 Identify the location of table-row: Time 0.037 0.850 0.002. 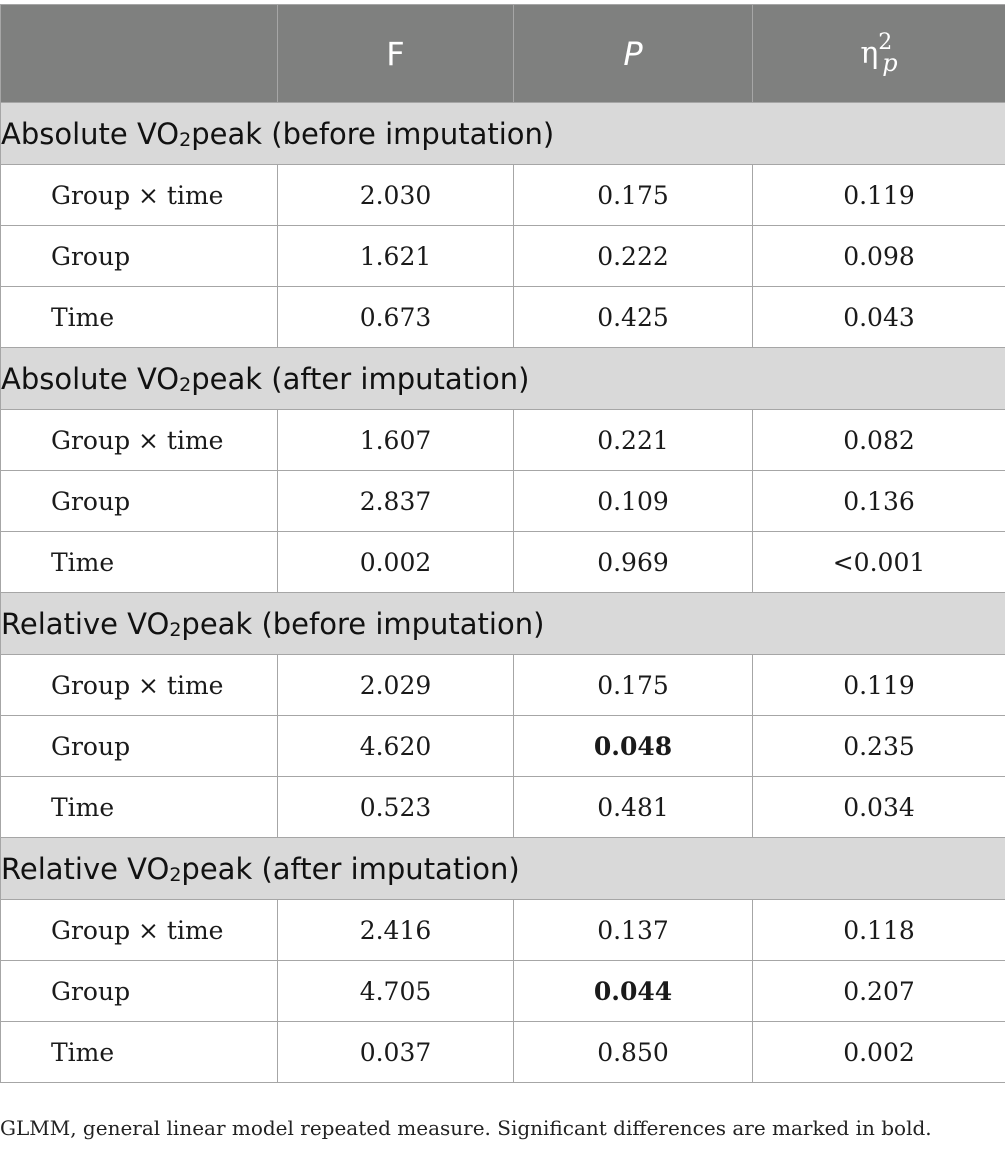
(502, 1052).